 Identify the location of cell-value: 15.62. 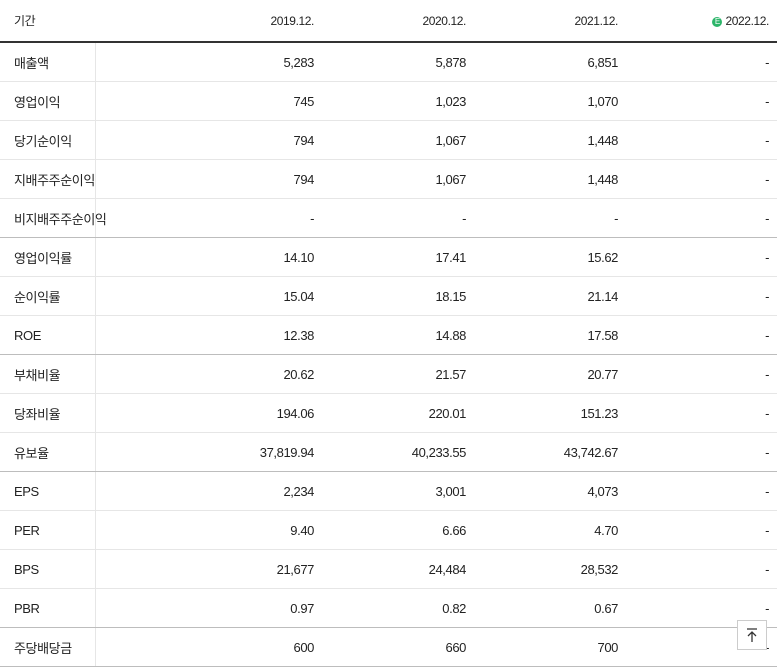
(550, 257).